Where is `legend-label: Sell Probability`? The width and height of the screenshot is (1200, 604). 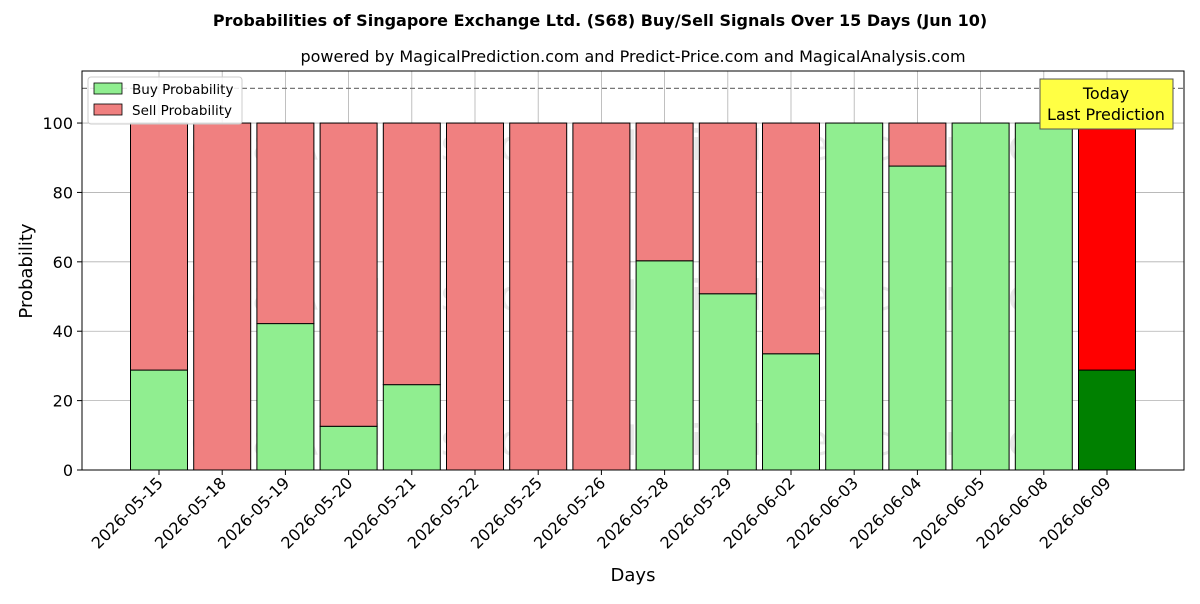 legend-label: Sell Probability is located at coordinates (182, 111).